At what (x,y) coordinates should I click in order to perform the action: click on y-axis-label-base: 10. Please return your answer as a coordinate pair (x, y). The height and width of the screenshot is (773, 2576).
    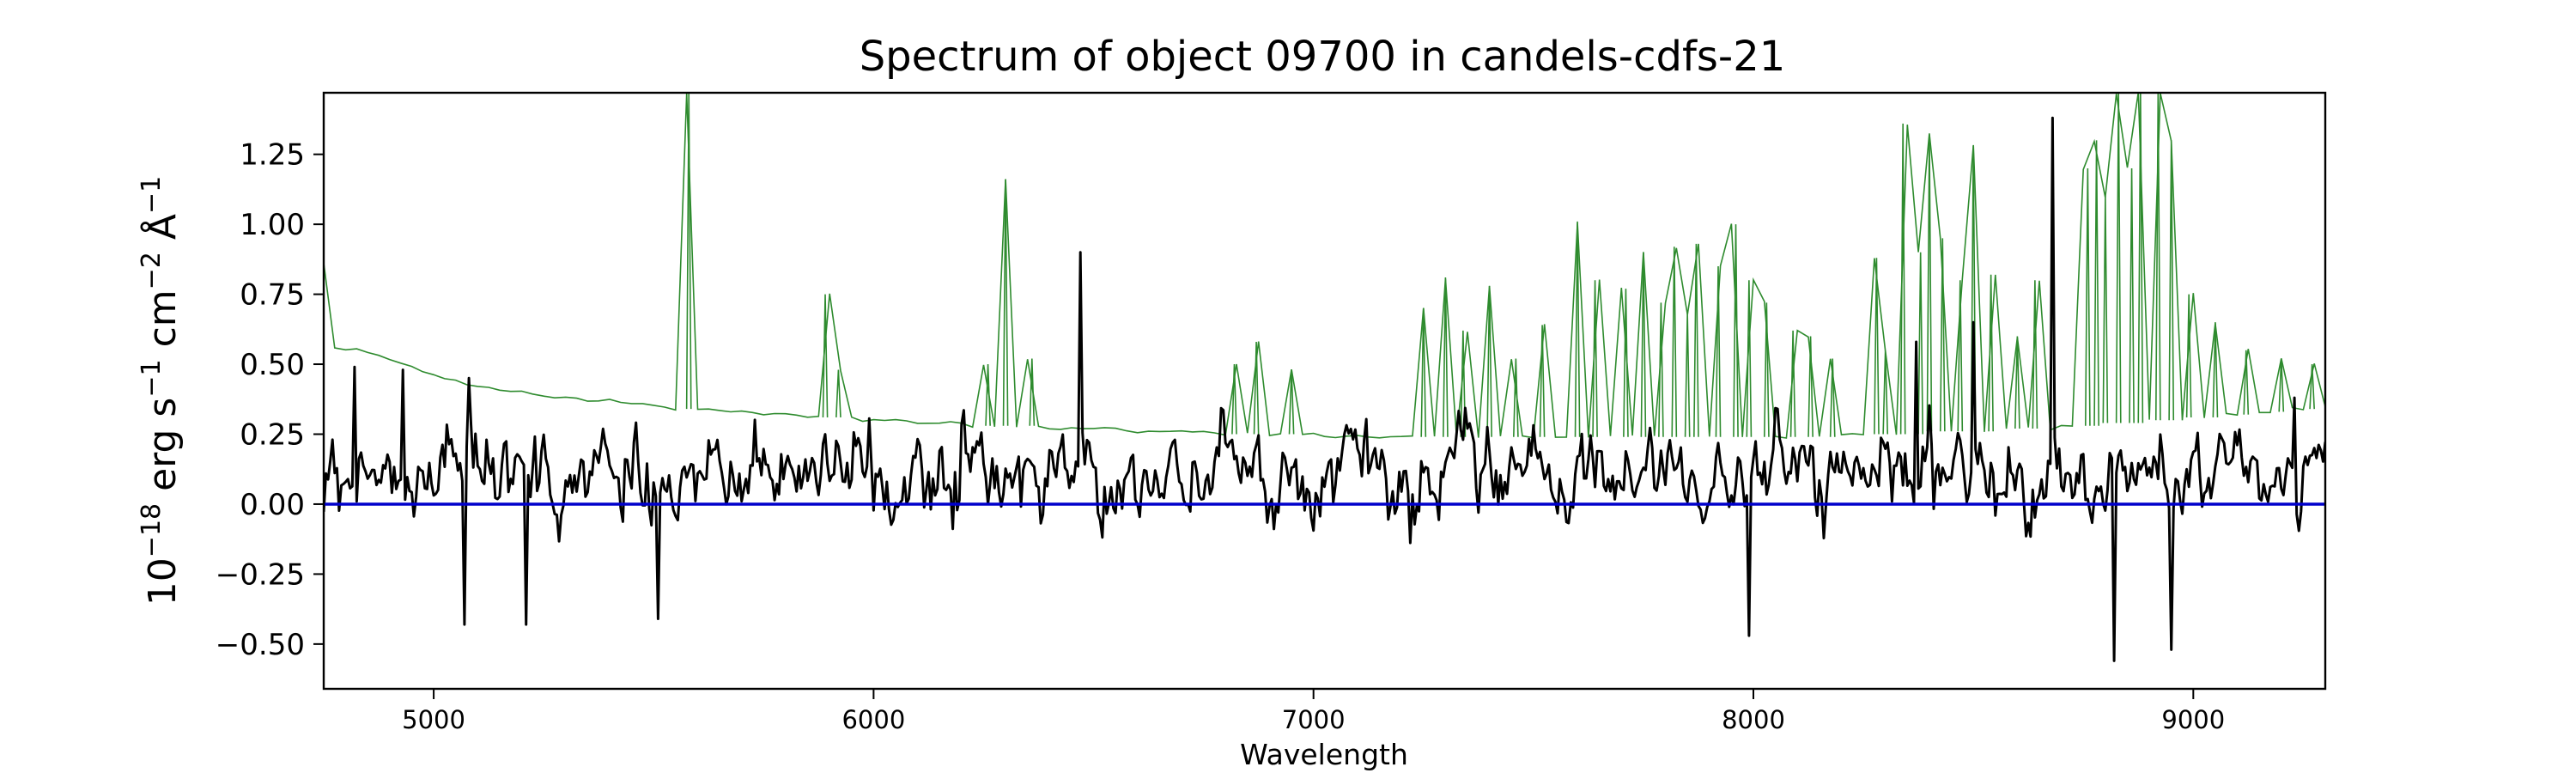
    Looking at the image, I should click on (163, 581).